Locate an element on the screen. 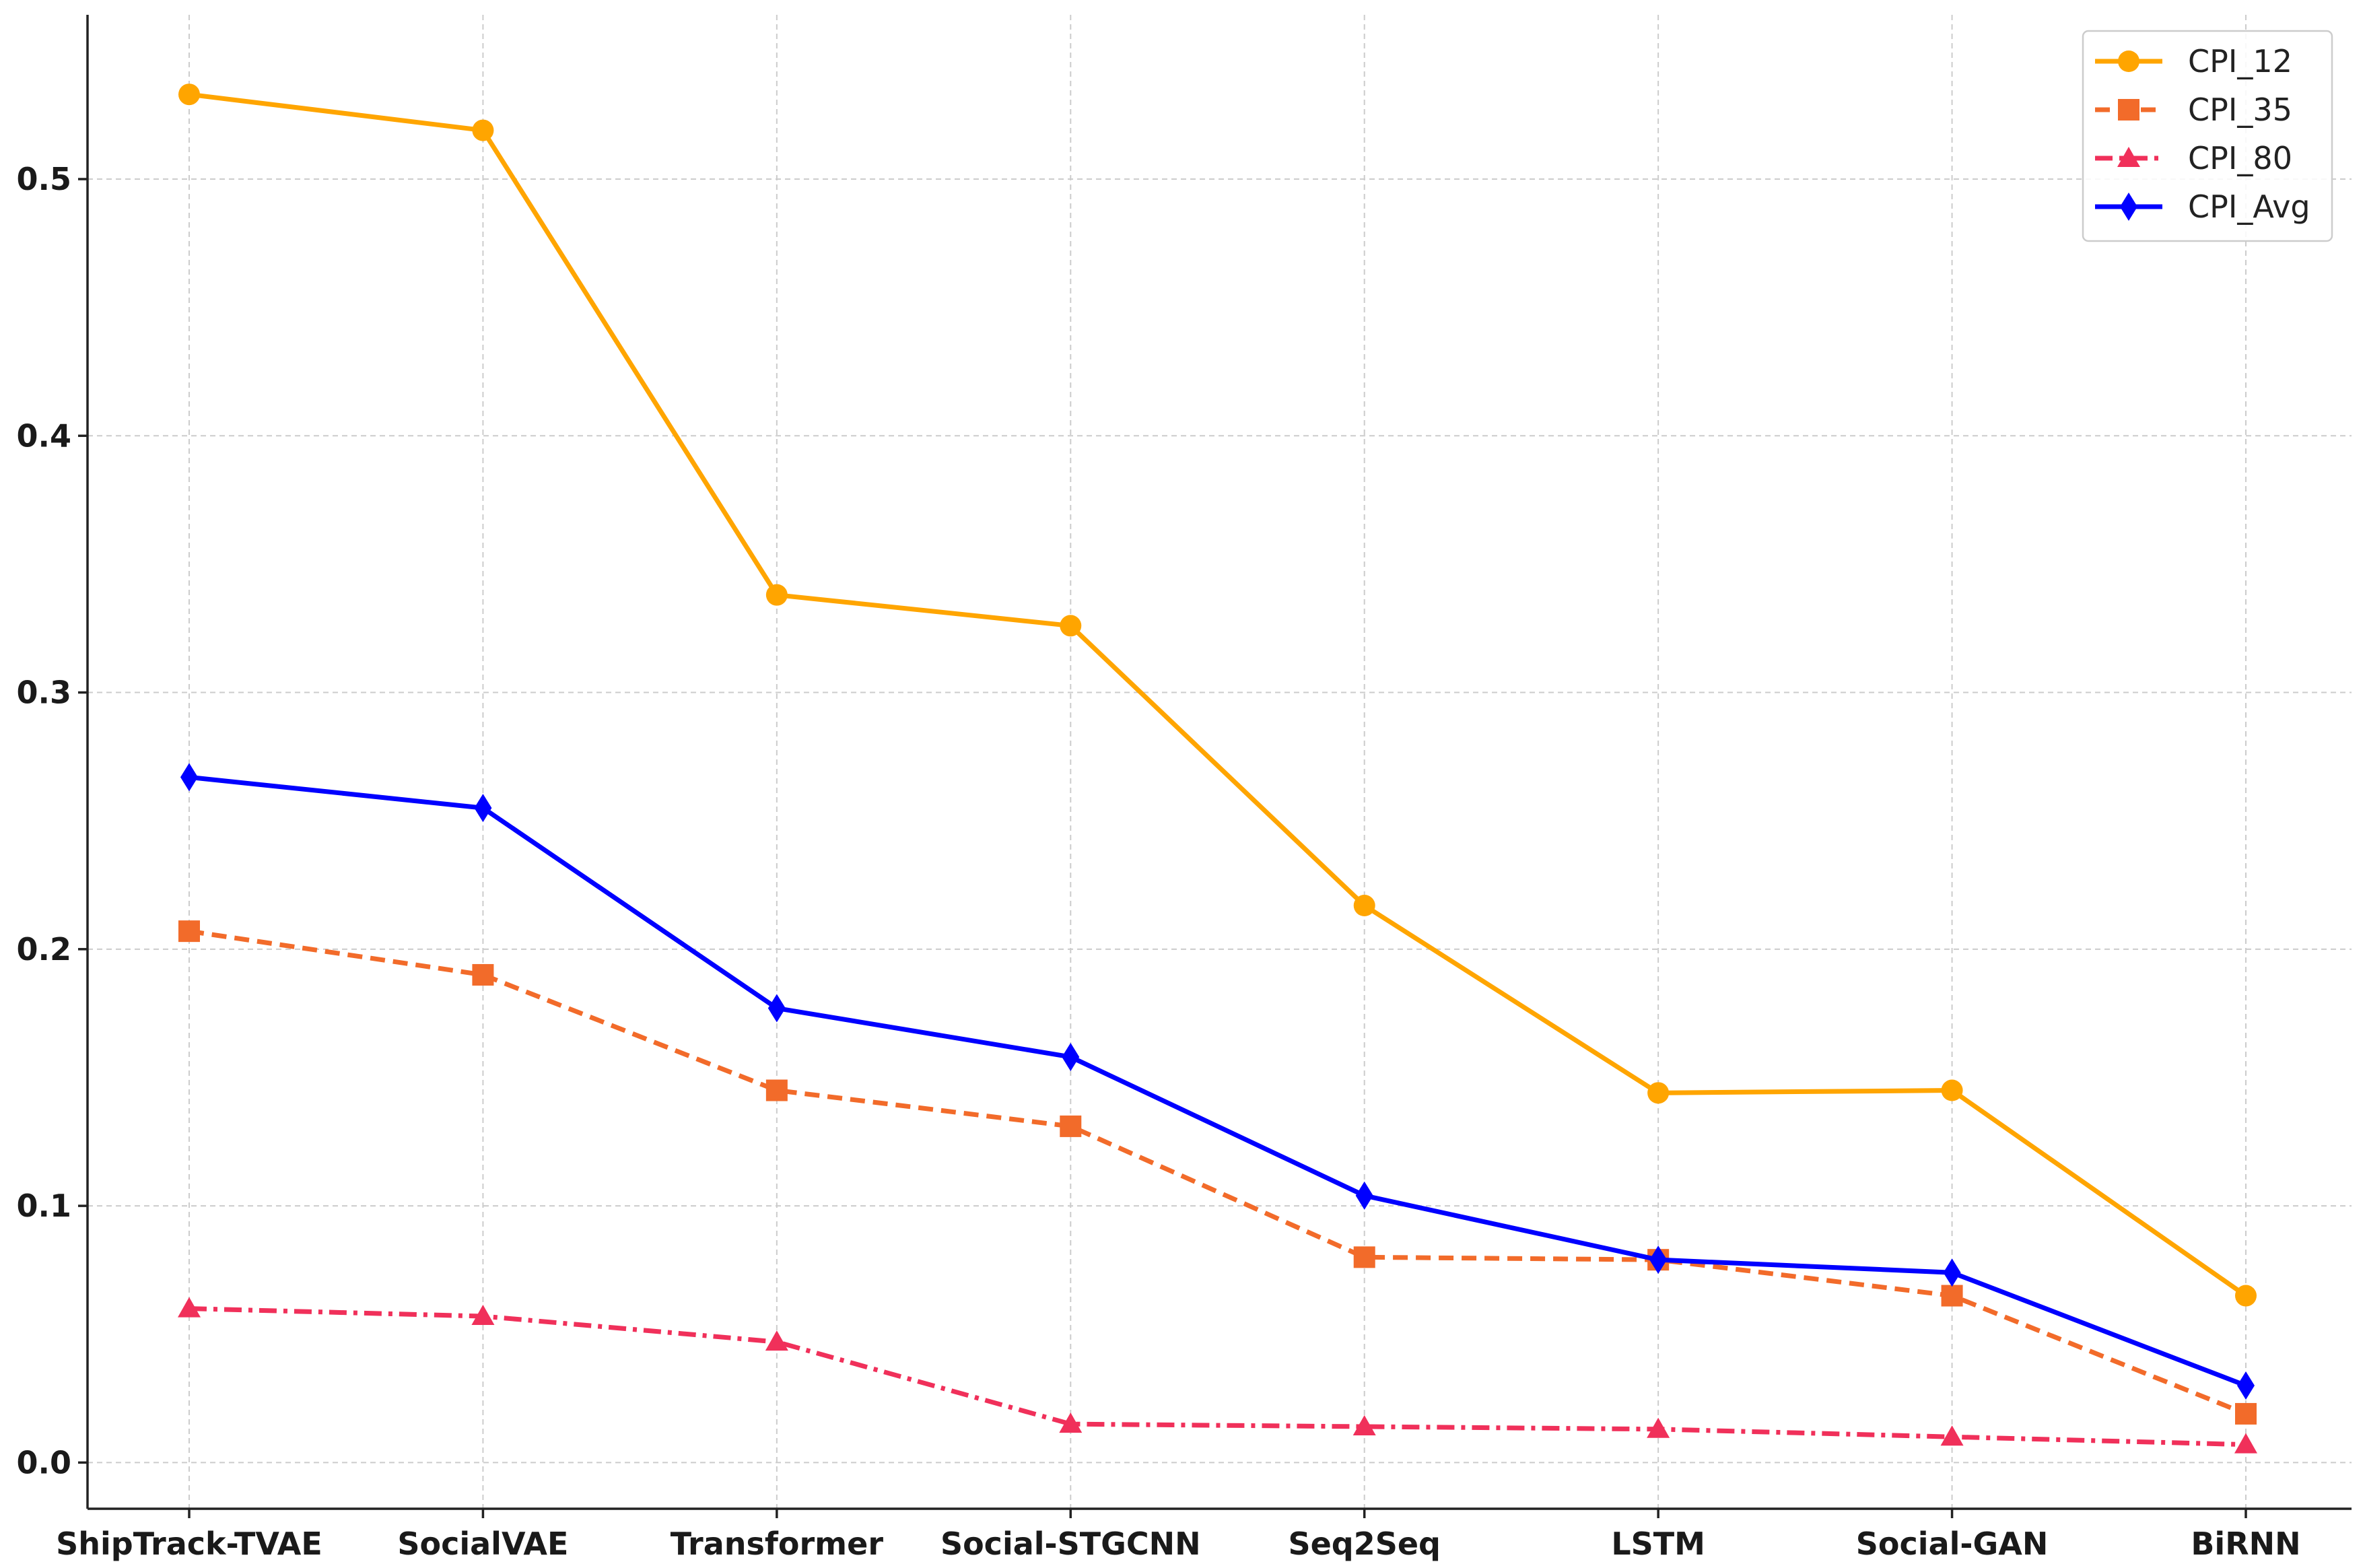  data-point-cpi-80-transformer is located at coordinates (777, 1340).